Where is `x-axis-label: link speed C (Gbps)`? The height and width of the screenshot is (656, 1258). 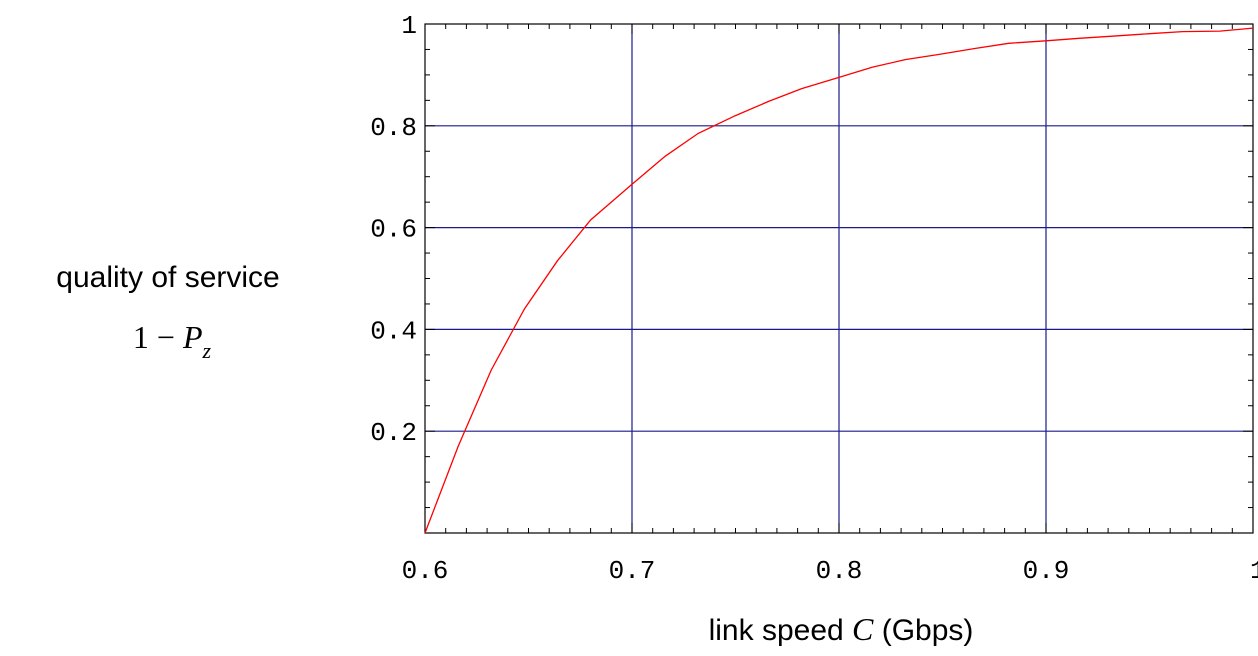 x-axis-label: link speed C (Gbps) is located at coordinates (841, 629).